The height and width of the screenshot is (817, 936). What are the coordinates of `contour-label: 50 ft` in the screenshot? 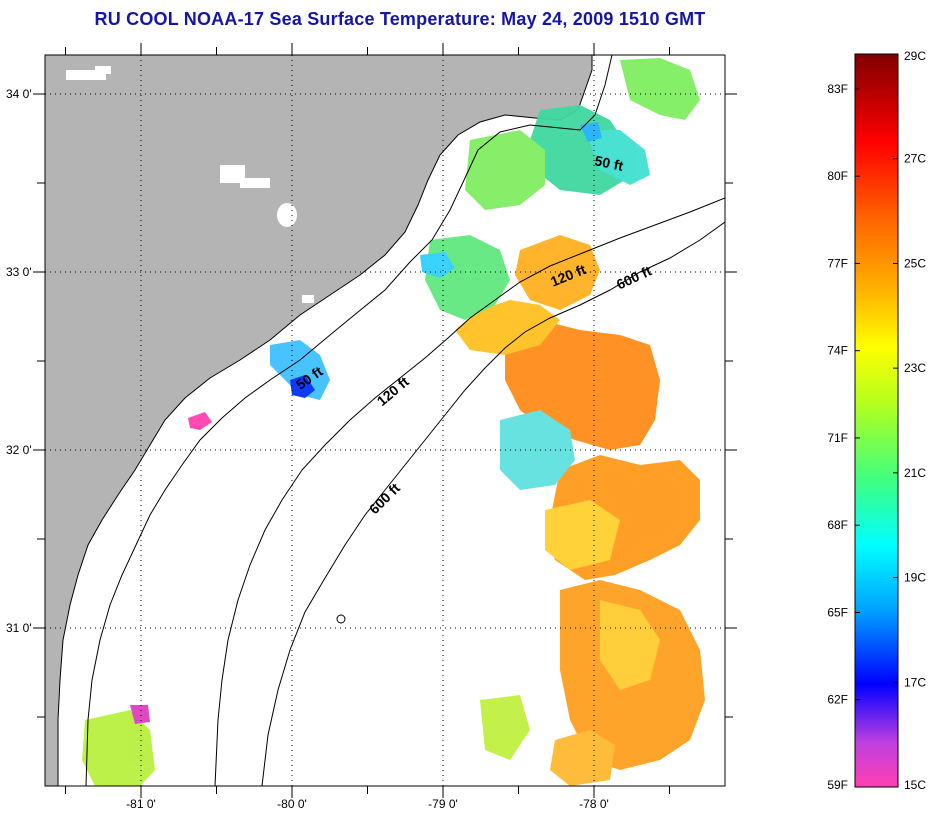 It's located at (609, 163).